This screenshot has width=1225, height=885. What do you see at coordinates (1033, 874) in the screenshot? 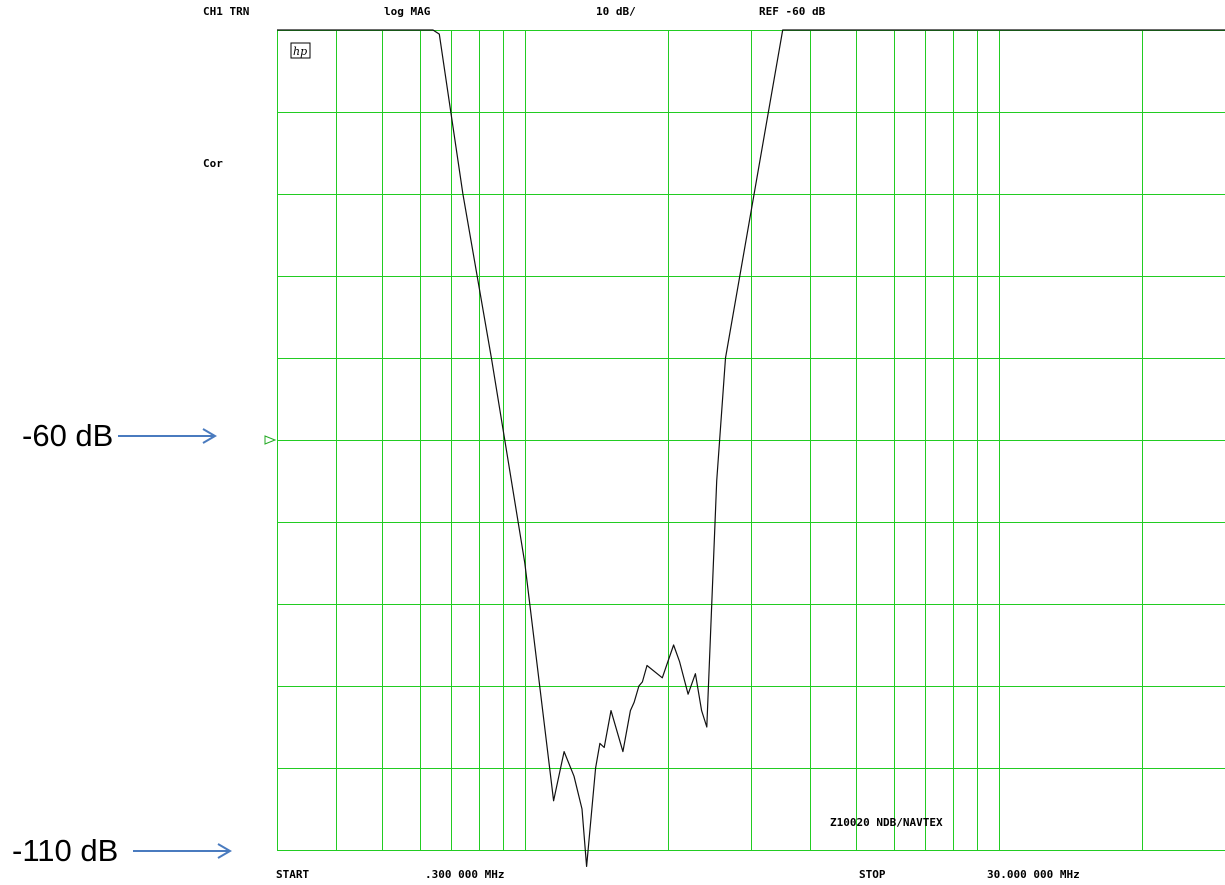
I see `stop-frequency: 30.000 000 MHz` at bounding box center [1033, 874].